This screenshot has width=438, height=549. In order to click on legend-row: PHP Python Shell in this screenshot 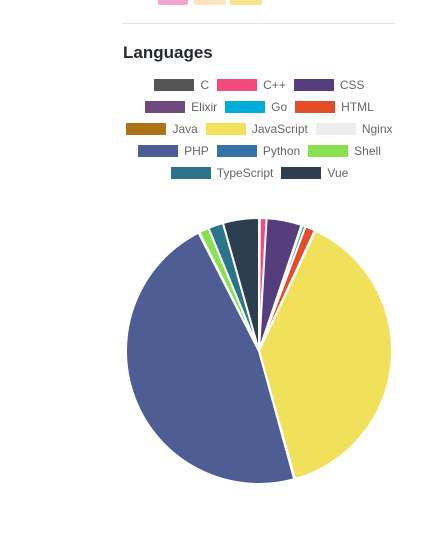, I will do `click(259, 151)`.